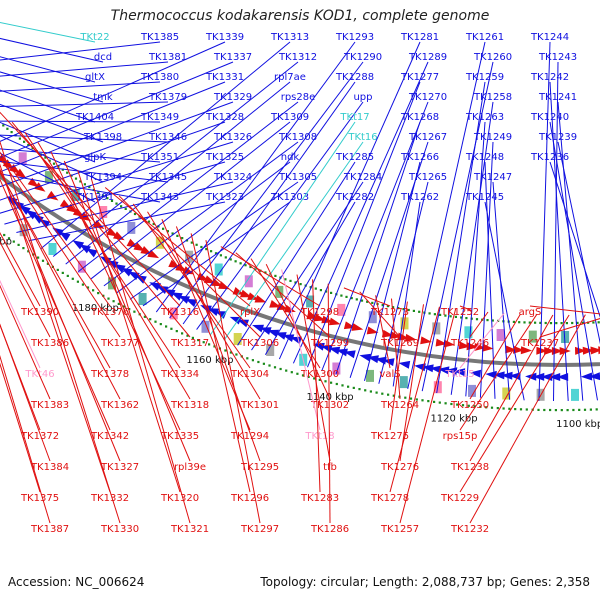  I want to click on gene-label: TKt22, so click(94, 37).